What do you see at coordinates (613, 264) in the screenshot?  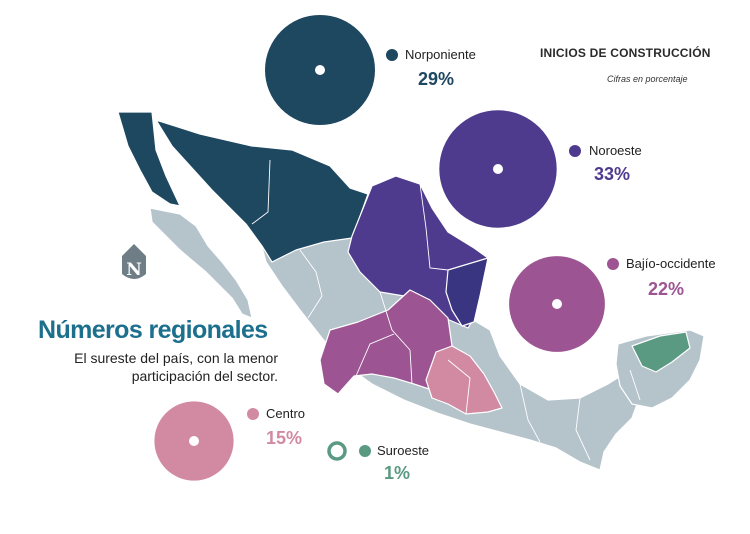 I see `bajio-occidente-legend-dot` at bounding box center [613, 264].